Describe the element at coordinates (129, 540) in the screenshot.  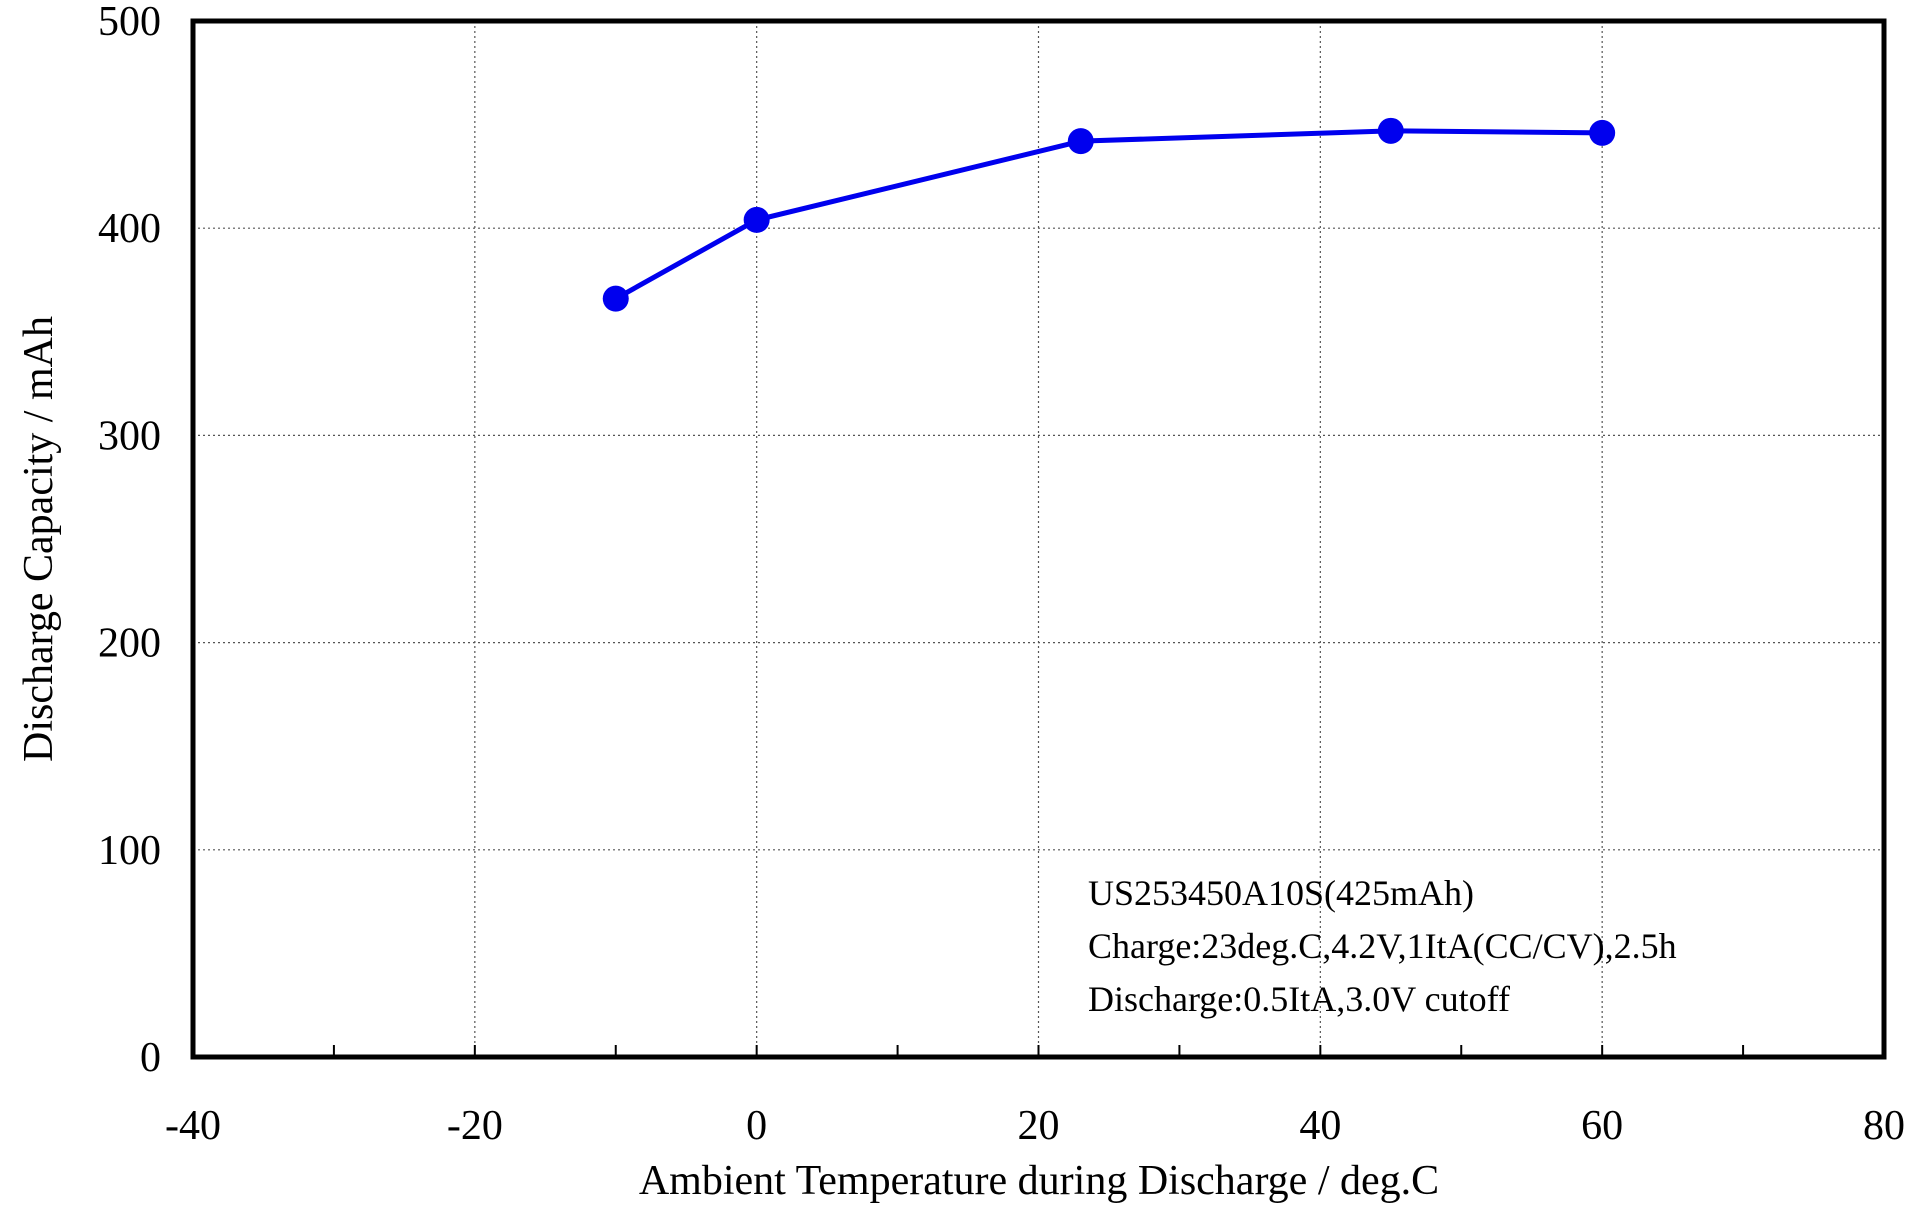
I see `y-tick-labels: 0 100 200 300 400 500` at that location.